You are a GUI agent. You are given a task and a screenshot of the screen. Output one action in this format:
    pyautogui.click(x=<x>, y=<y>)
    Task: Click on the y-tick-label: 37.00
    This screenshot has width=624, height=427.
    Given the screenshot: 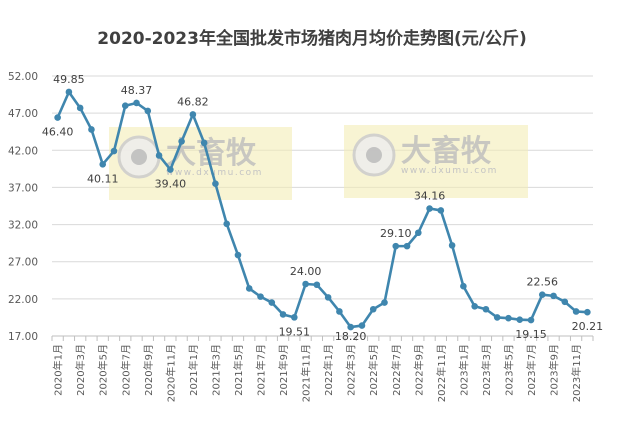 What is the action you would take?
    pyautogui.click(x=23, y=188)
    